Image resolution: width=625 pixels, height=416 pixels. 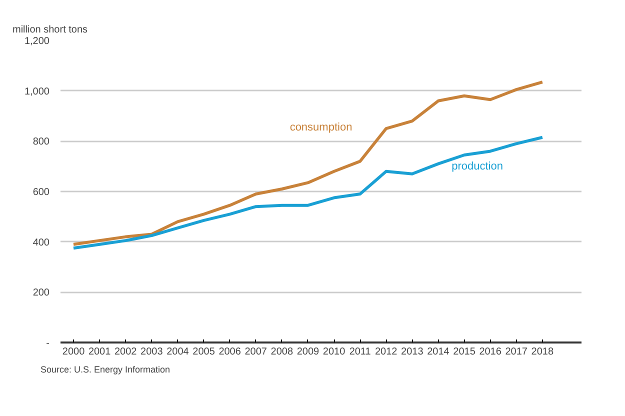 I want to click on y-tick-label: 800, so click(x=41, y=142).